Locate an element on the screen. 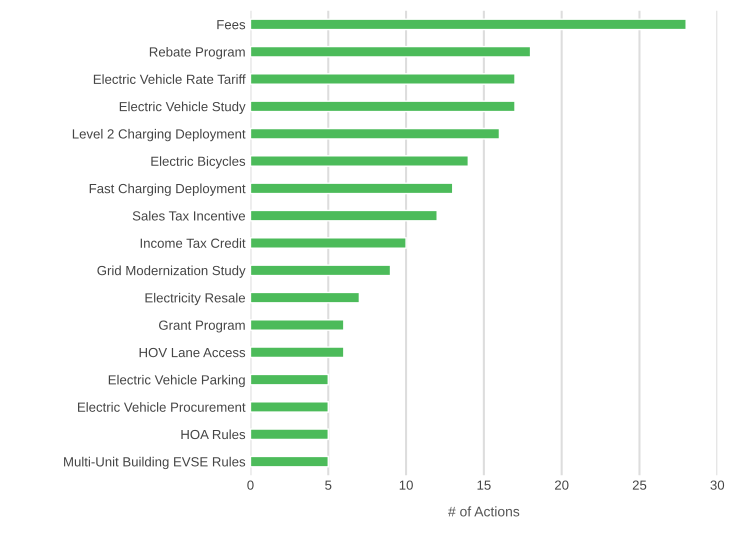  y-tick-label: Multi-Unit Building EVSE Rules is located at coordinates (155, 463).